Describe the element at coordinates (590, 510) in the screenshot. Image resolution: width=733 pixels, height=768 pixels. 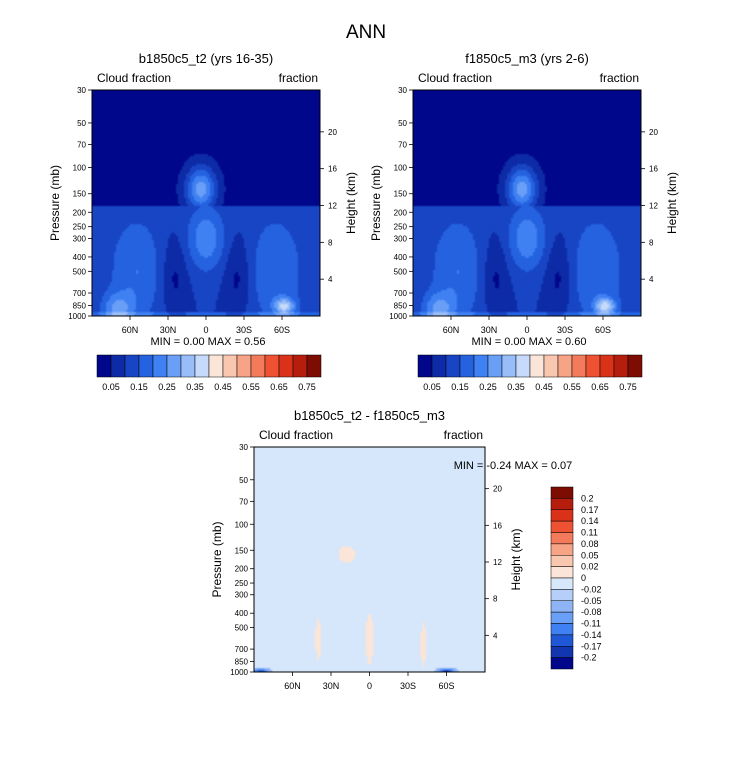
I see `colorbar-label: 0.17` at that location.